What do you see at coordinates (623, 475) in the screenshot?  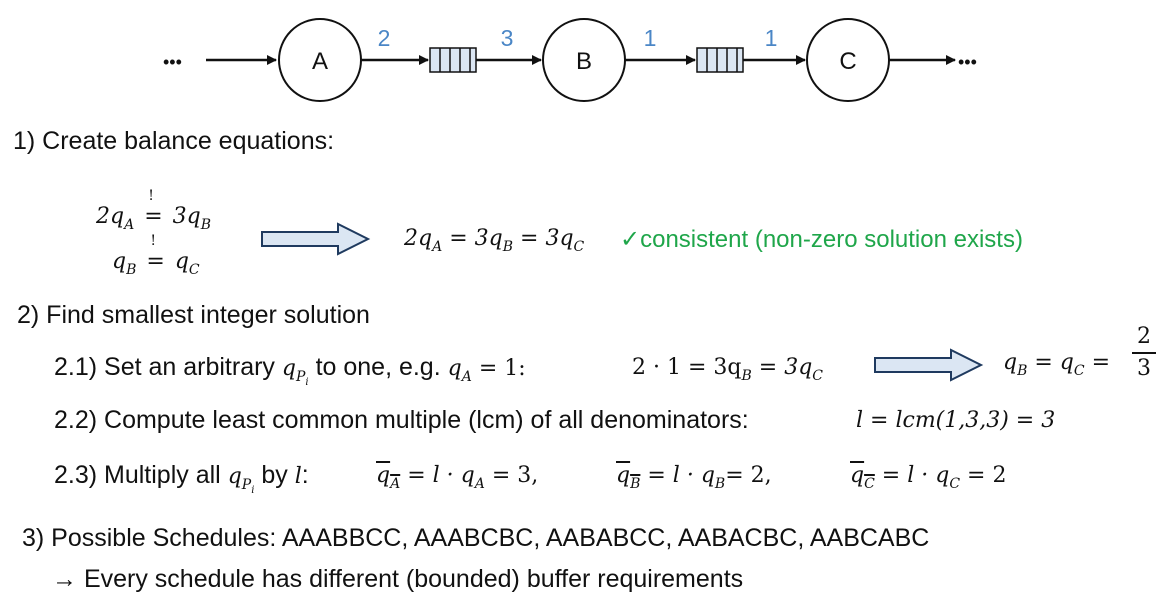 I see `qb-q: q` at bounding box center [623, 475].